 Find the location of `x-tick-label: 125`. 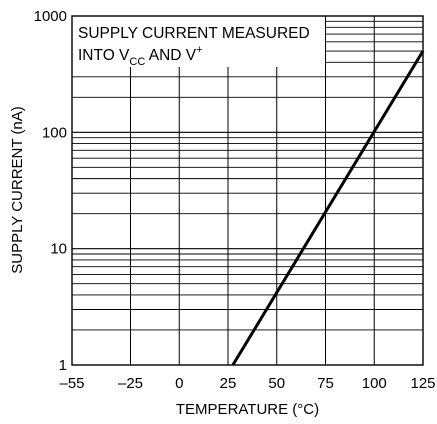

x-tick-label: 125 is located at coordinates (422, 383).